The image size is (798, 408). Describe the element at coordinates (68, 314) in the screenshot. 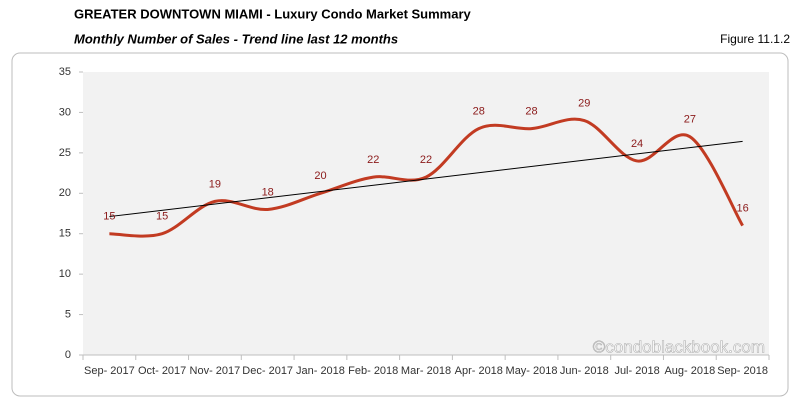

I see `y-tick-label: 5` at that location.